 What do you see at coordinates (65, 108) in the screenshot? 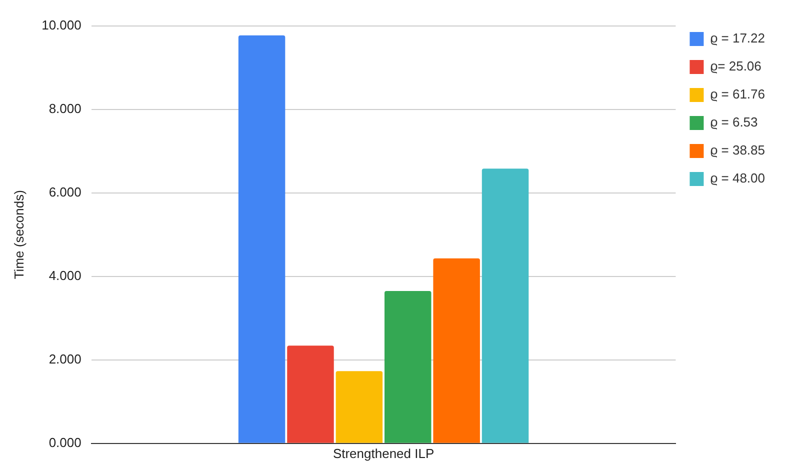
I see `y-tick-label: 8.000` at bounding box center [65, 108].